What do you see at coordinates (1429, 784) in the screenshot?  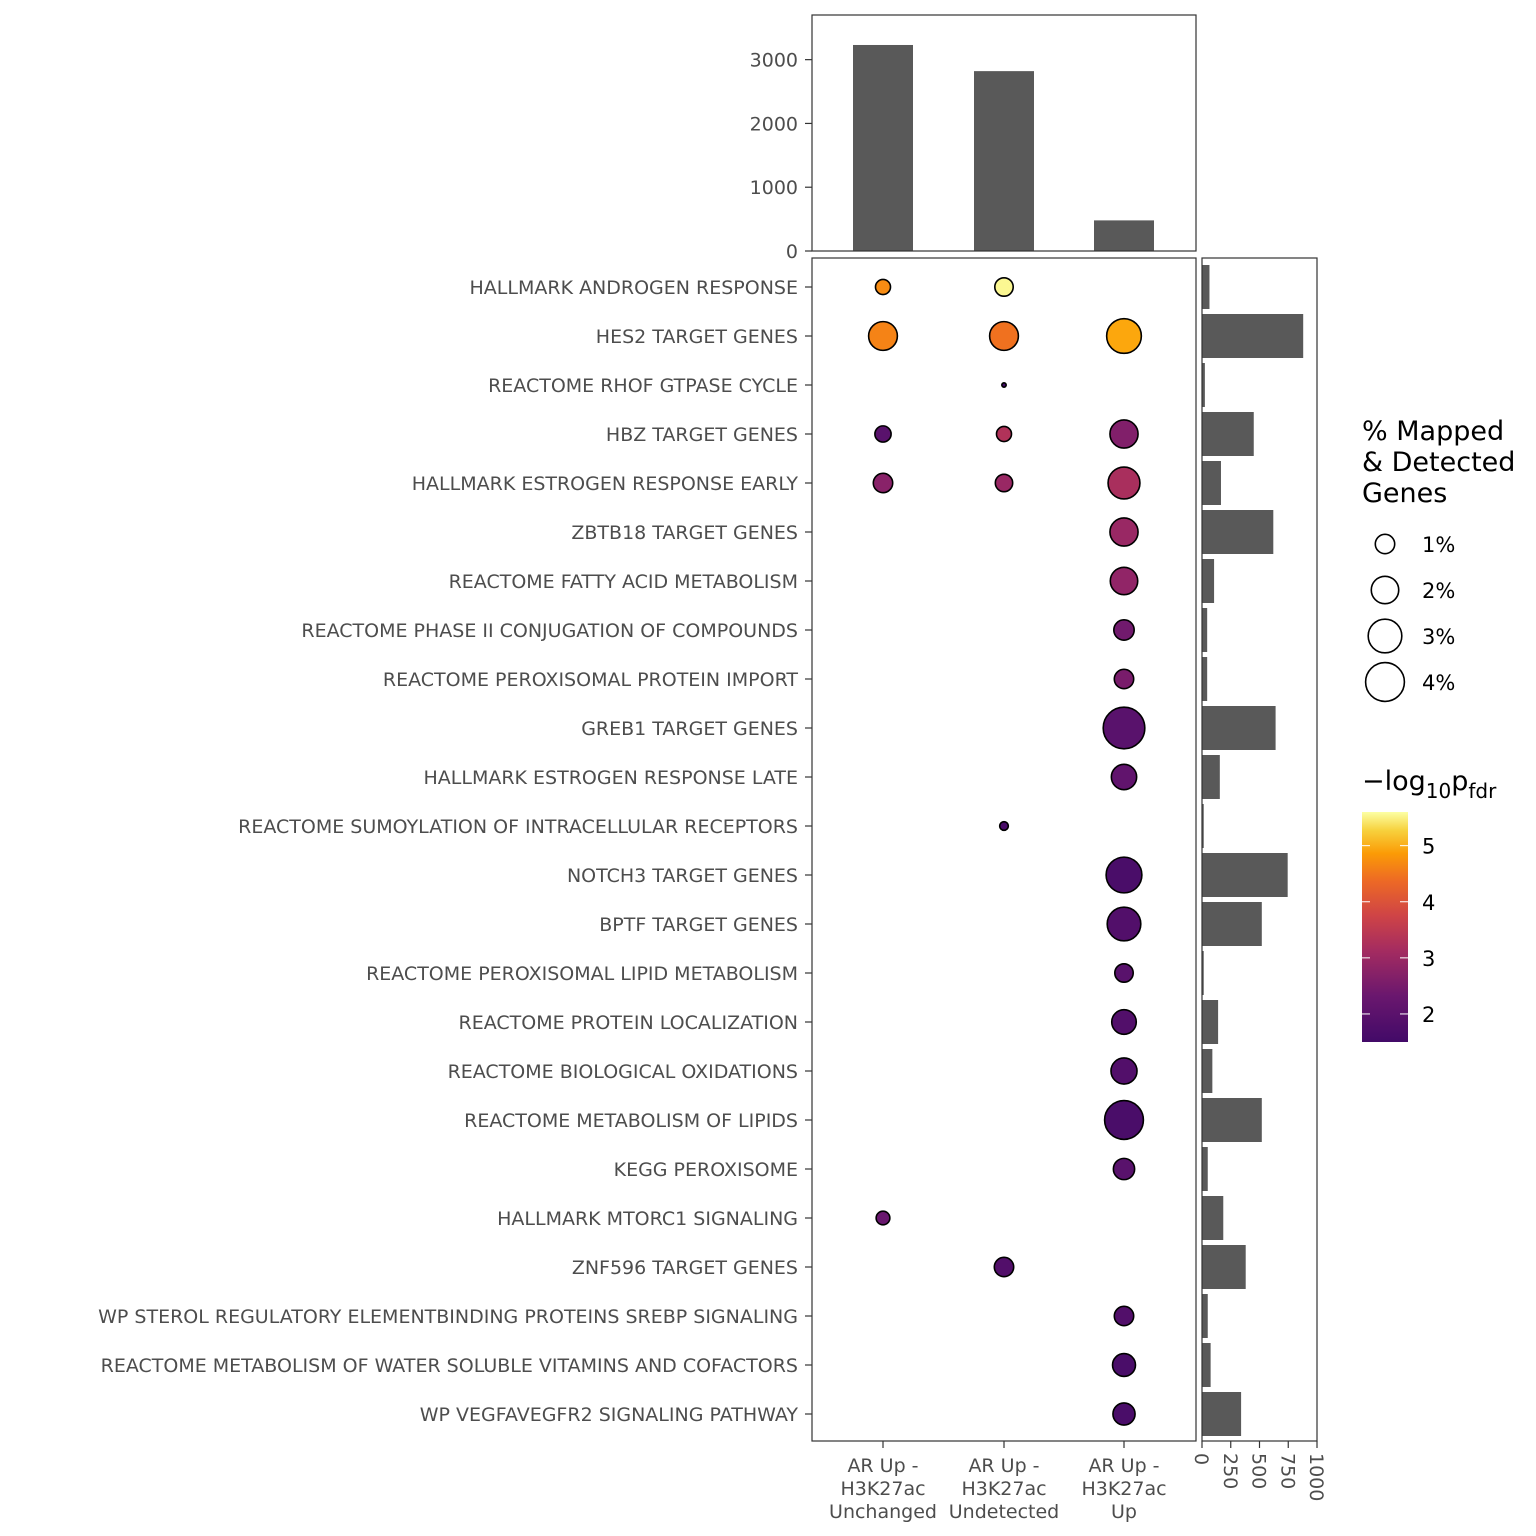 I see `color-legend-title: −log10pfdr` at bounding box center [1429, 784].